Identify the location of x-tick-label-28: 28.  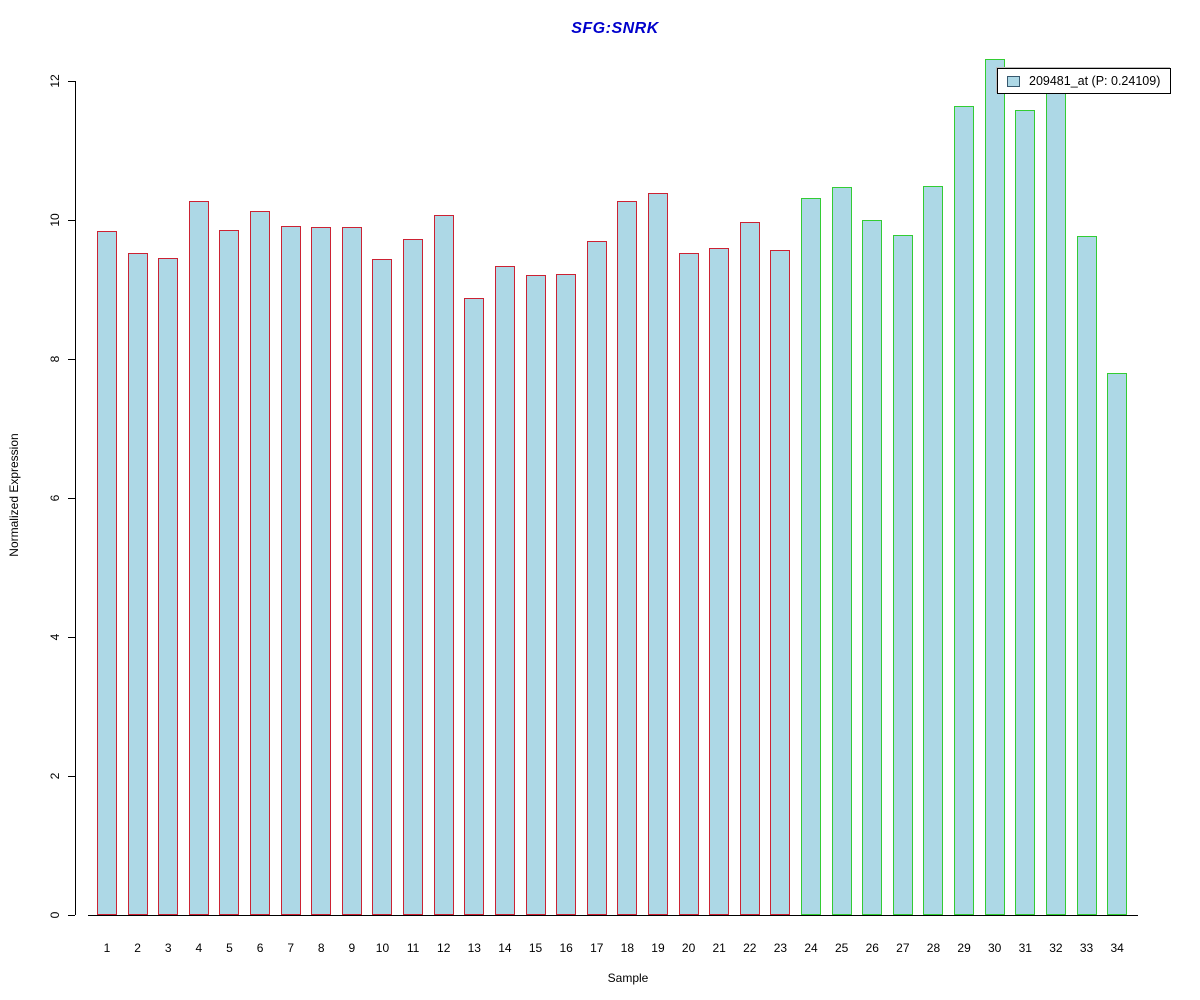
(933, 948).